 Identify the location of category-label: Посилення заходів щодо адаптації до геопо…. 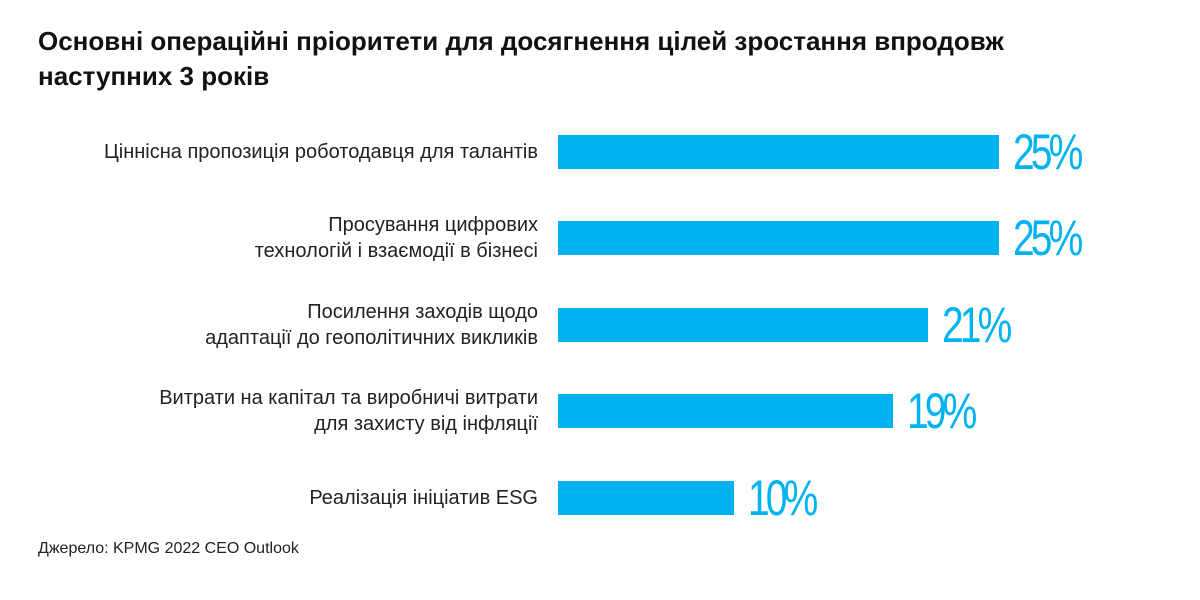
(371, 325).